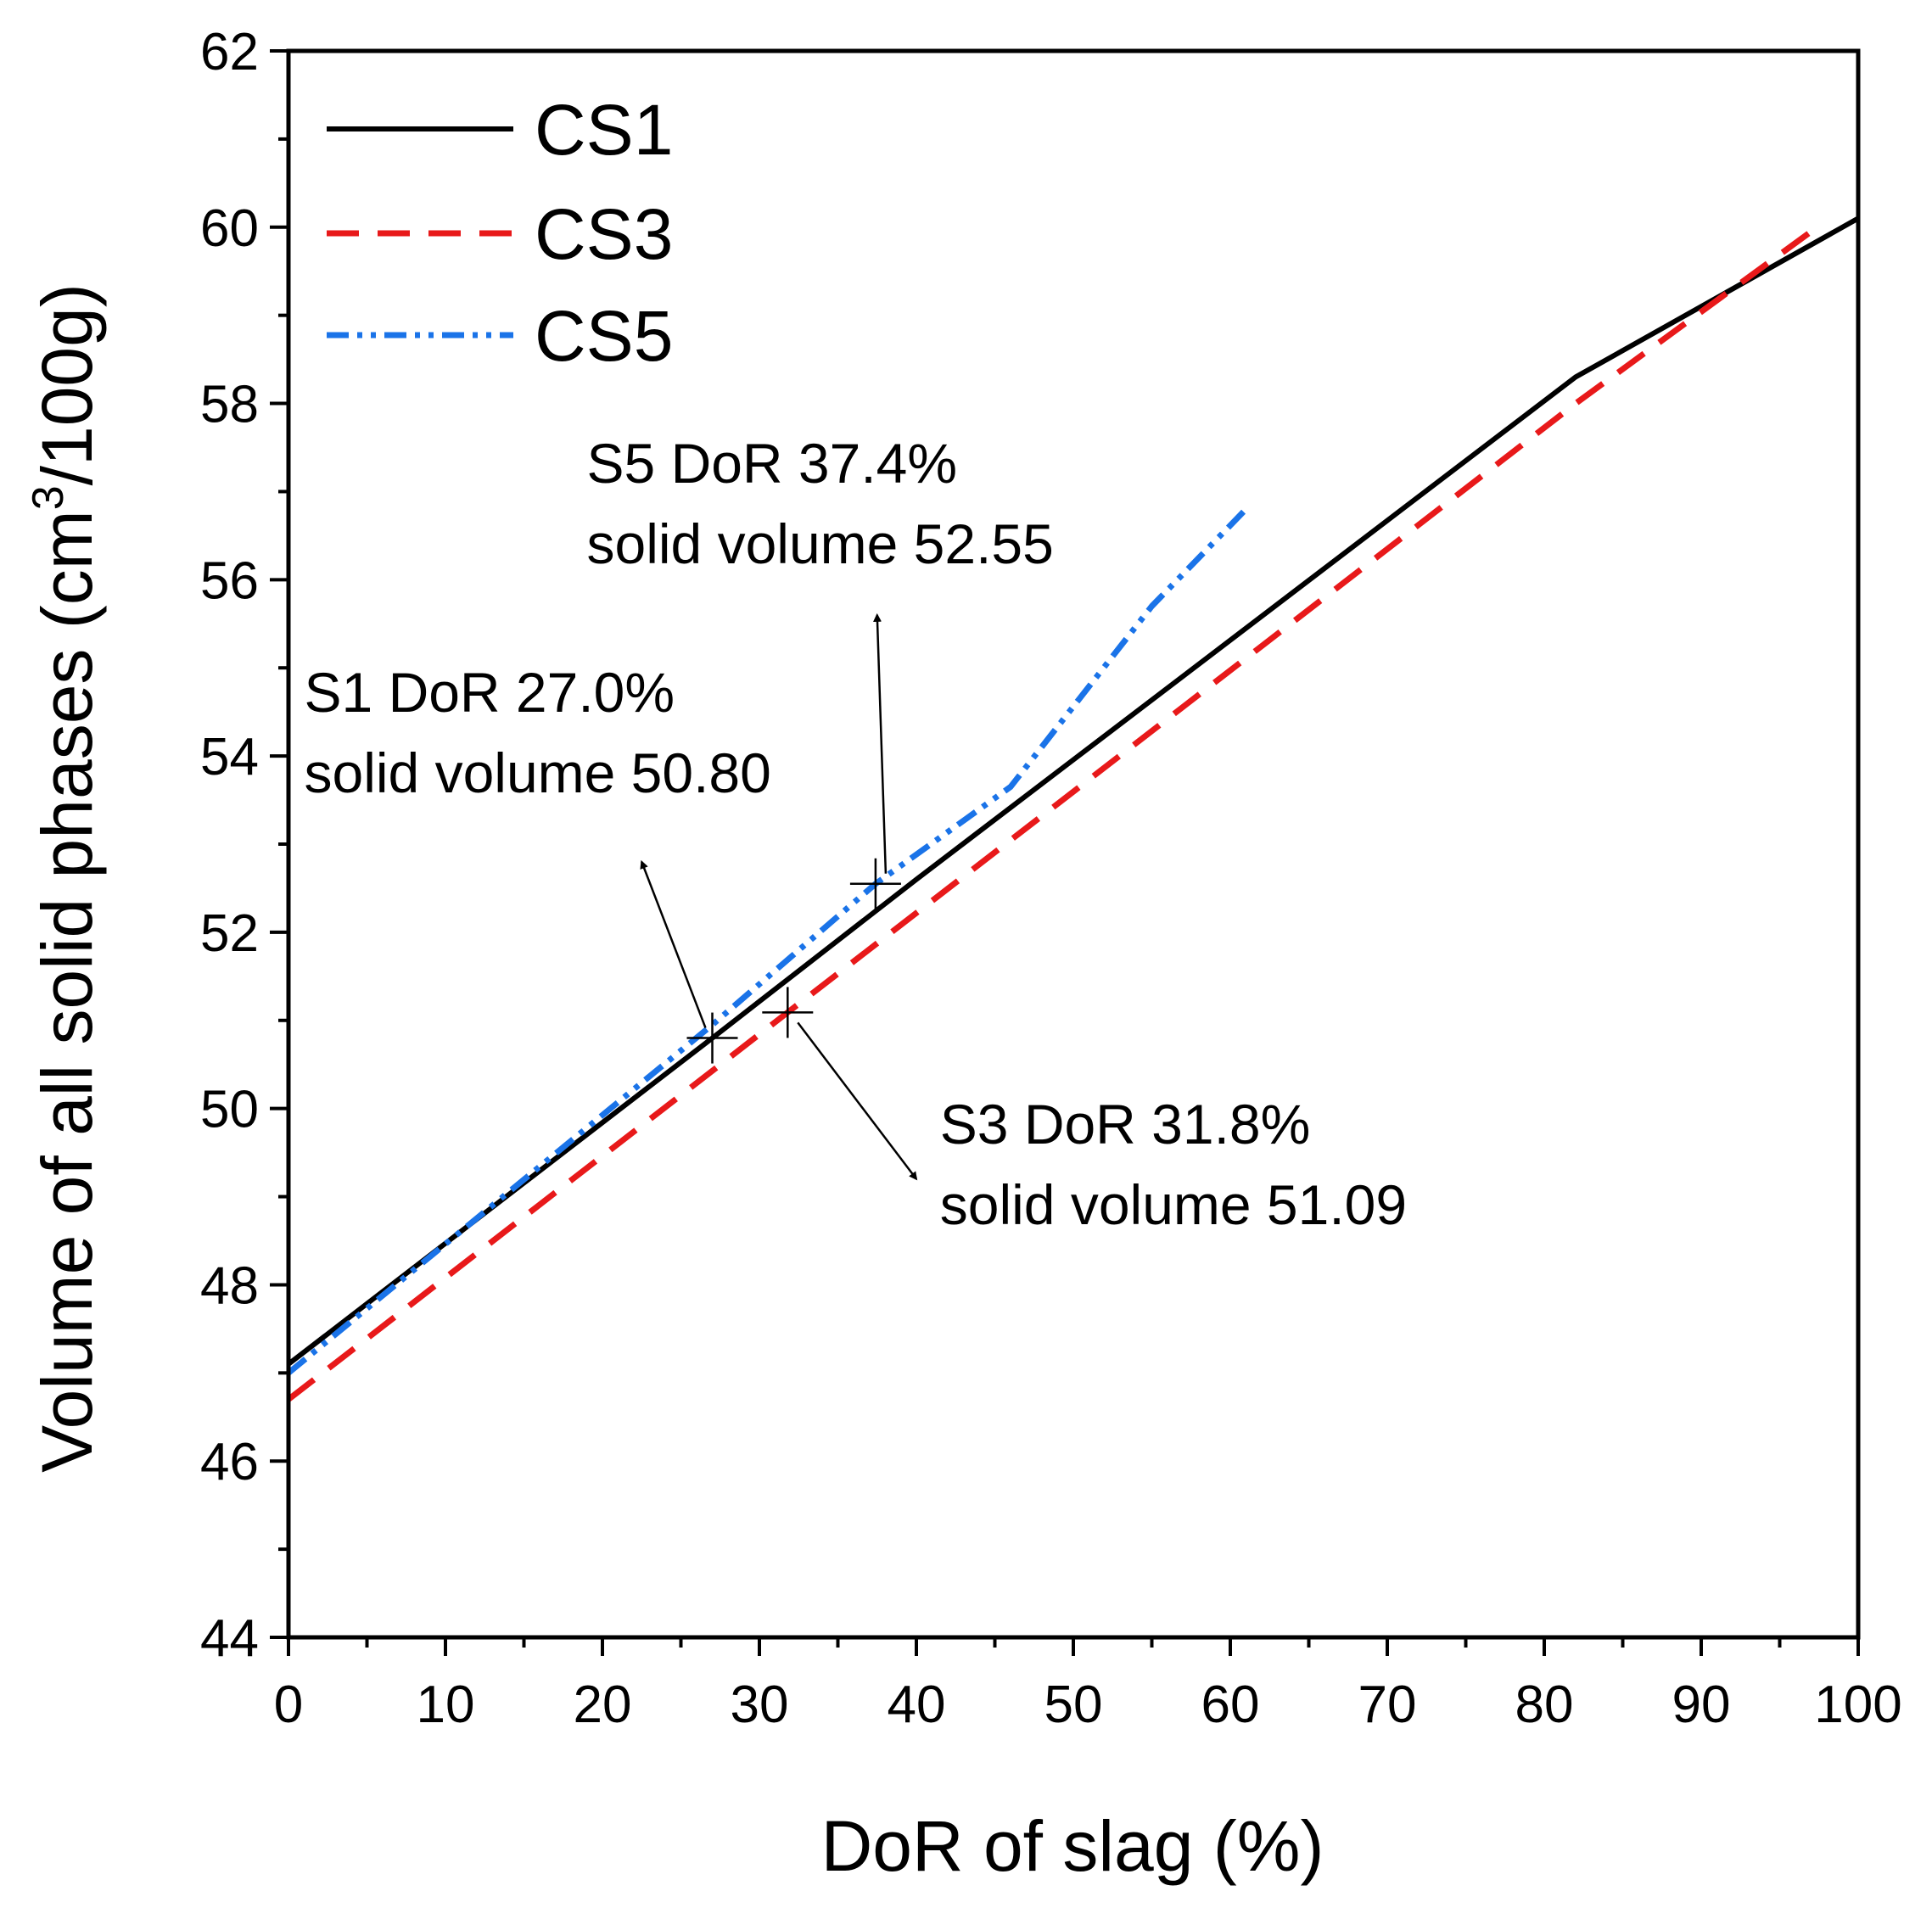 Image resolution: width=1932 pixels, height=1919 pixels. Describe the element at coordinates (67, 384) in the screenshot. I see `y-axis-title-tail: /100g)` at that location.